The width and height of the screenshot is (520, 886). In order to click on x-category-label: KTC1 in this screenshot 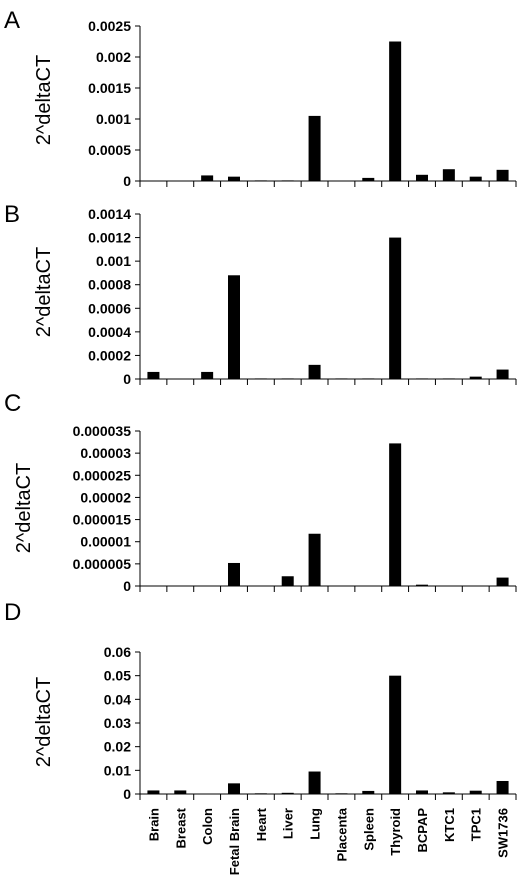, I will do `click(449, 825)`.